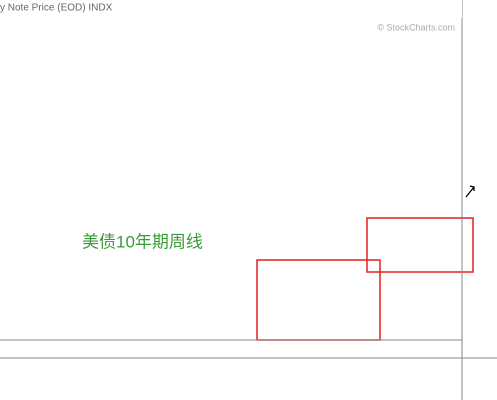 The width and height of the screenshot is (497, 400). Describe the element at coordinates (231, 9) in the screenshot. I see `header-bg` at that location.